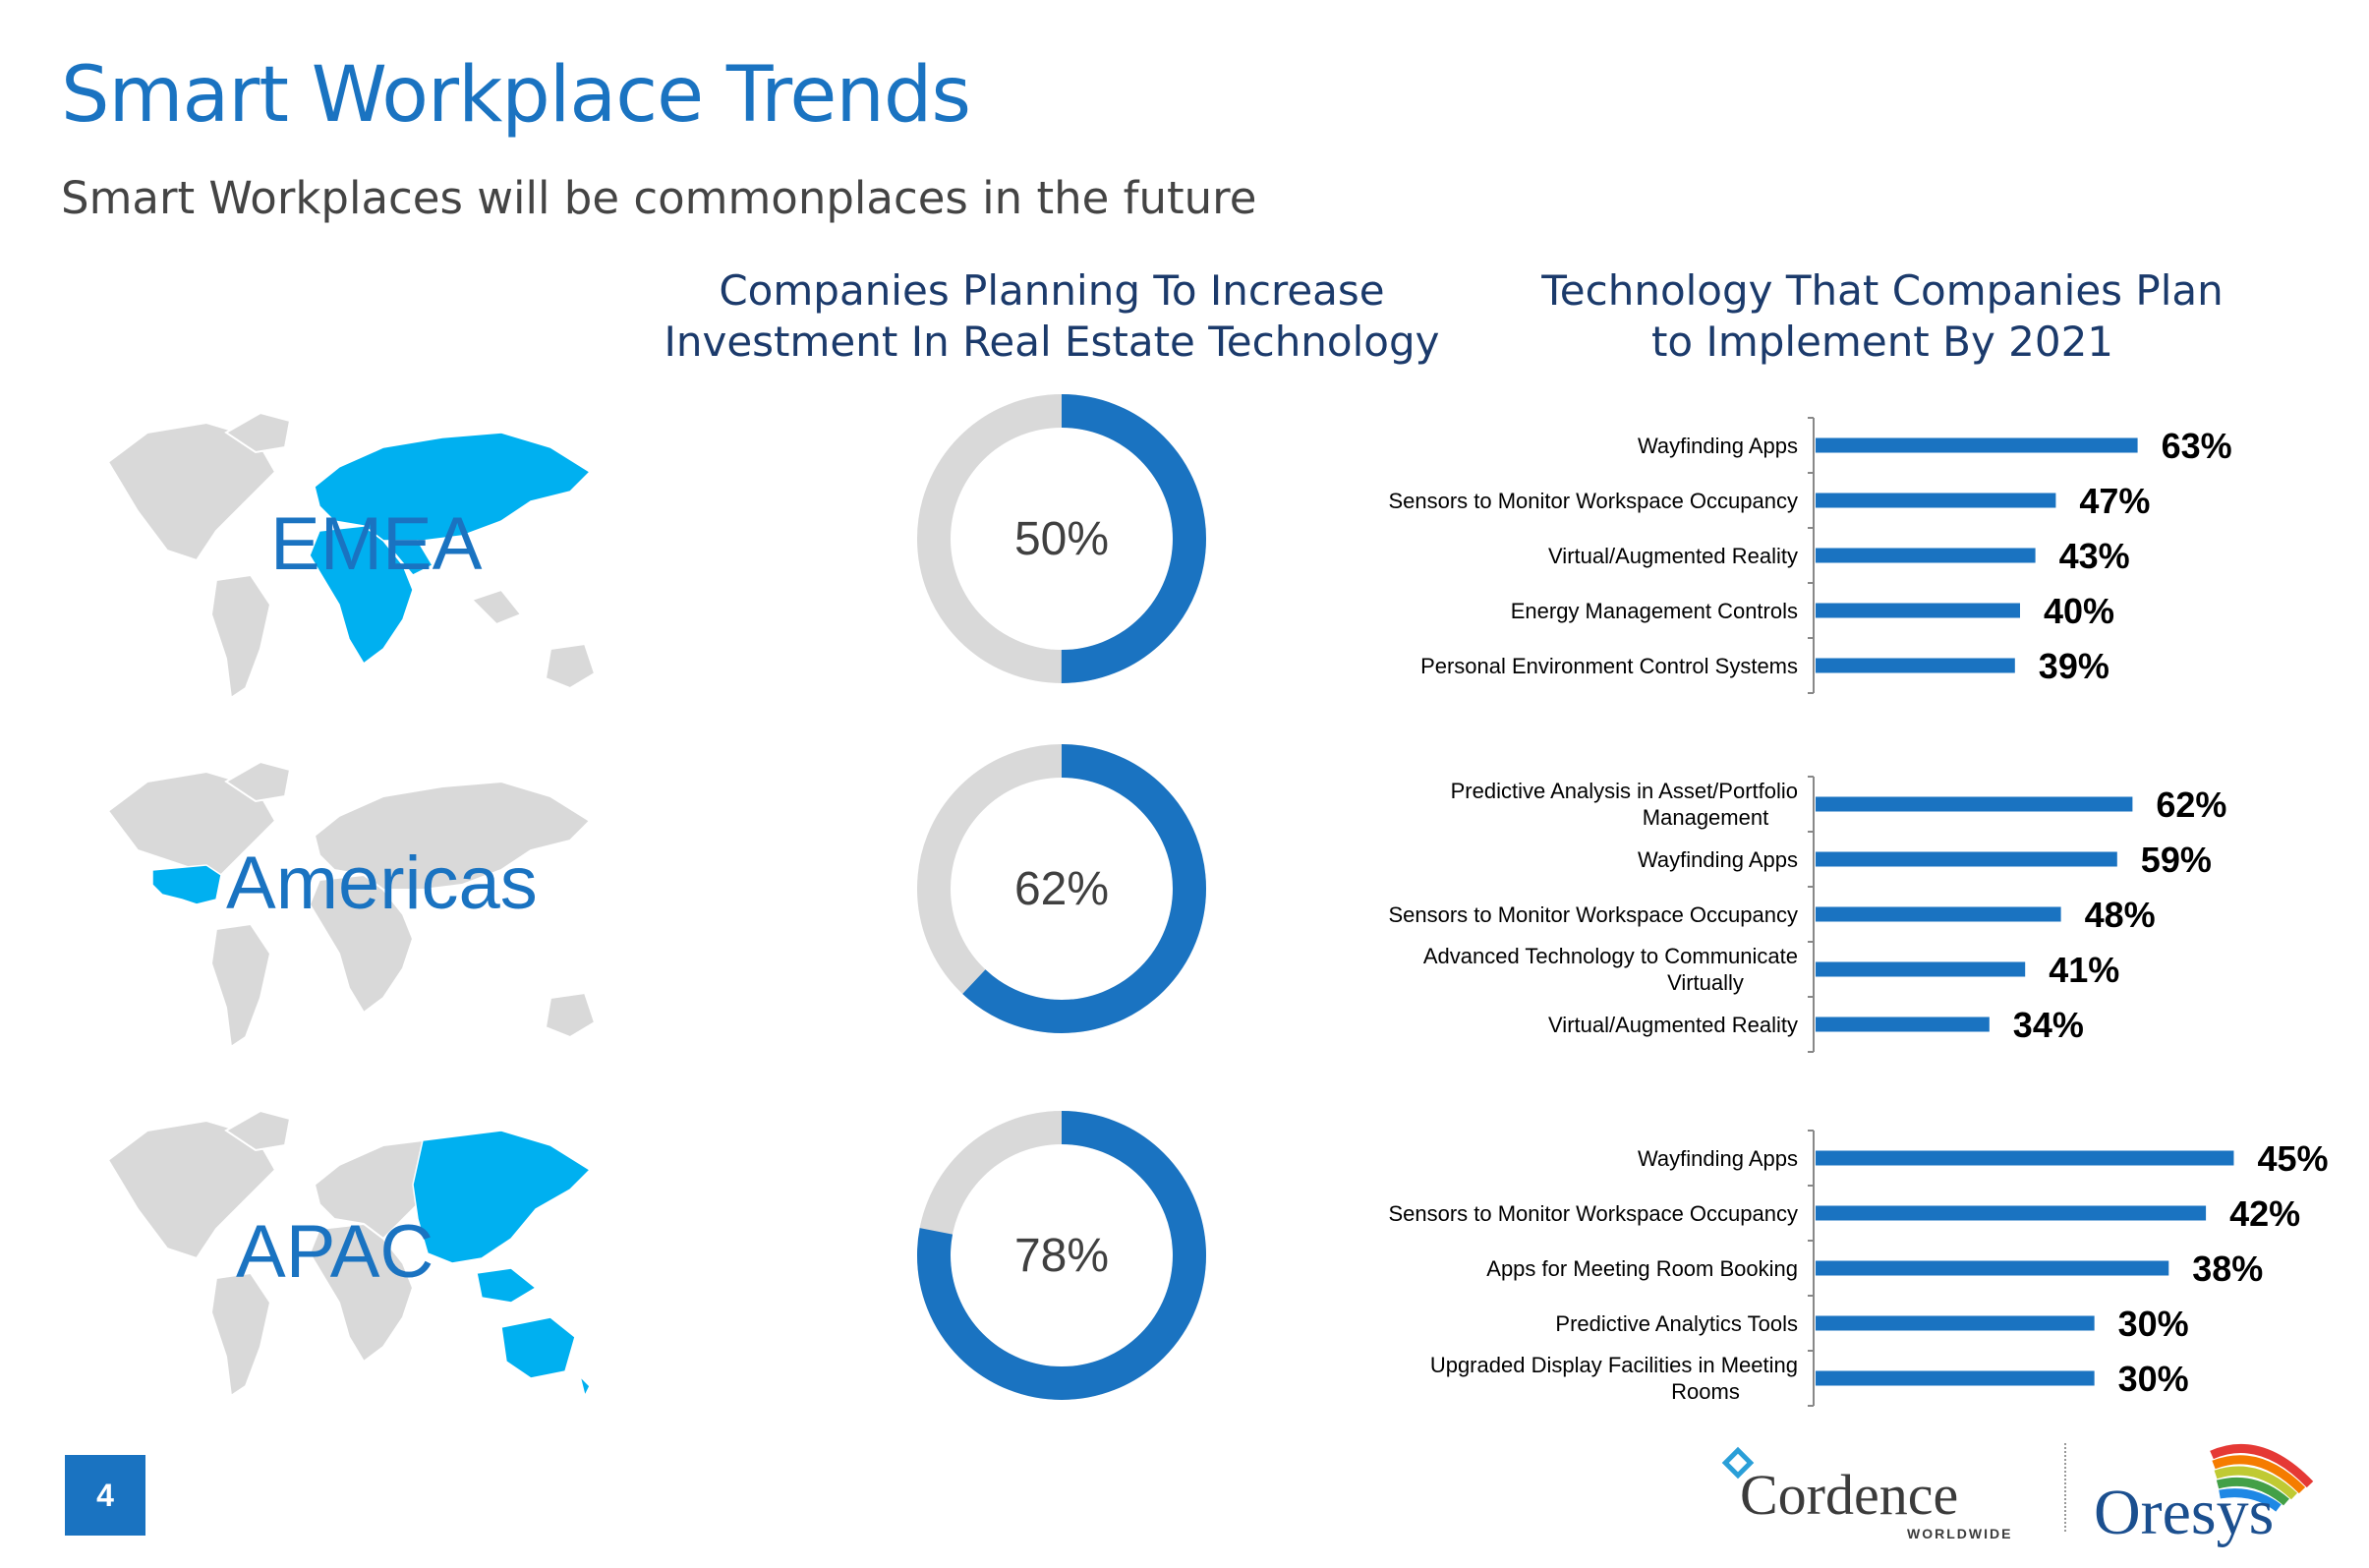 The width and height of the screenshot is (2369, 1568). I want to click on cordence-logo-wordmark: Cordence, so click(1849, 1495).